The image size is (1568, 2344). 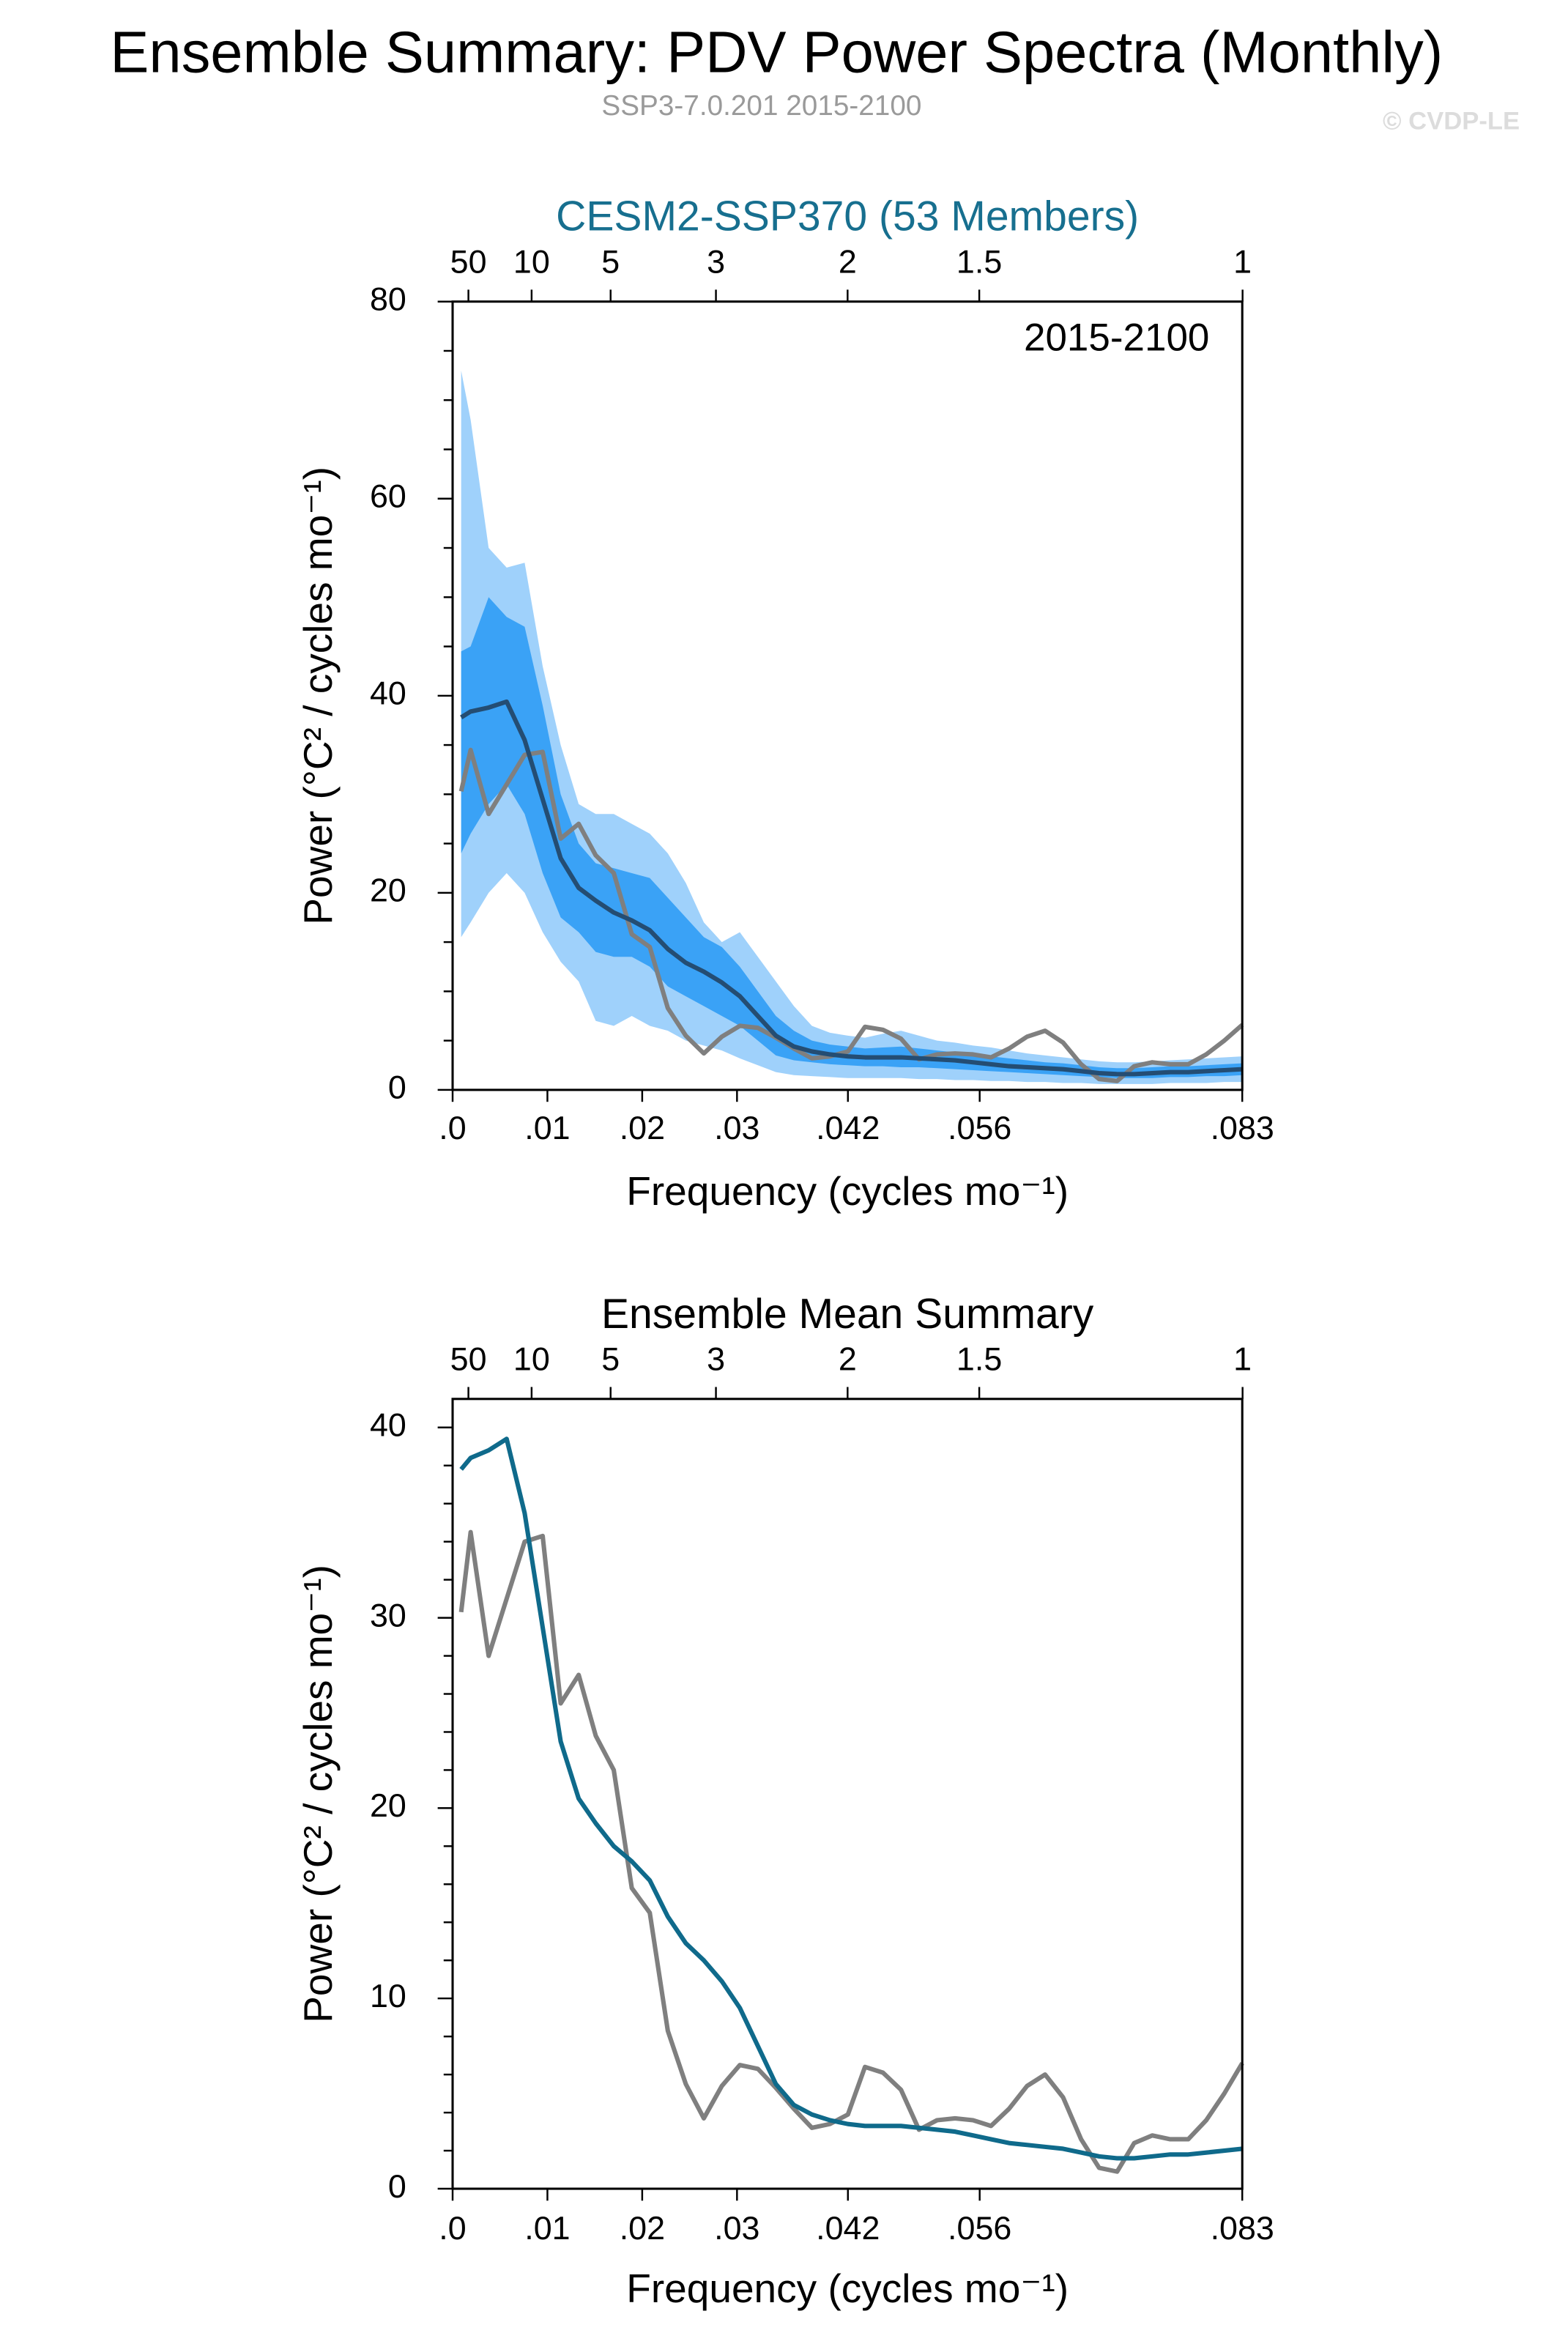 I want to click on chart-title: Ensemble Mean Summary, so click(x=847, y=1315).